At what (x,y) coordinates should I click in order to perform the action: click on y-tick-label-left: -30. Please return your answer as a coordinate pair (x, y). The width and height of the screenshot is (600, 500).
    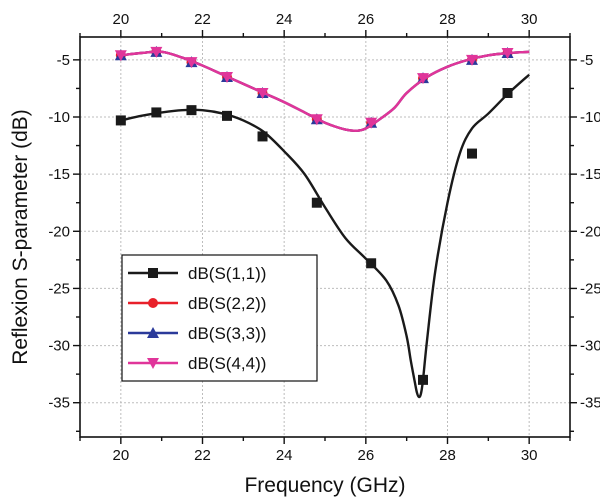
    Looking at the image, I should click on (59, 346).